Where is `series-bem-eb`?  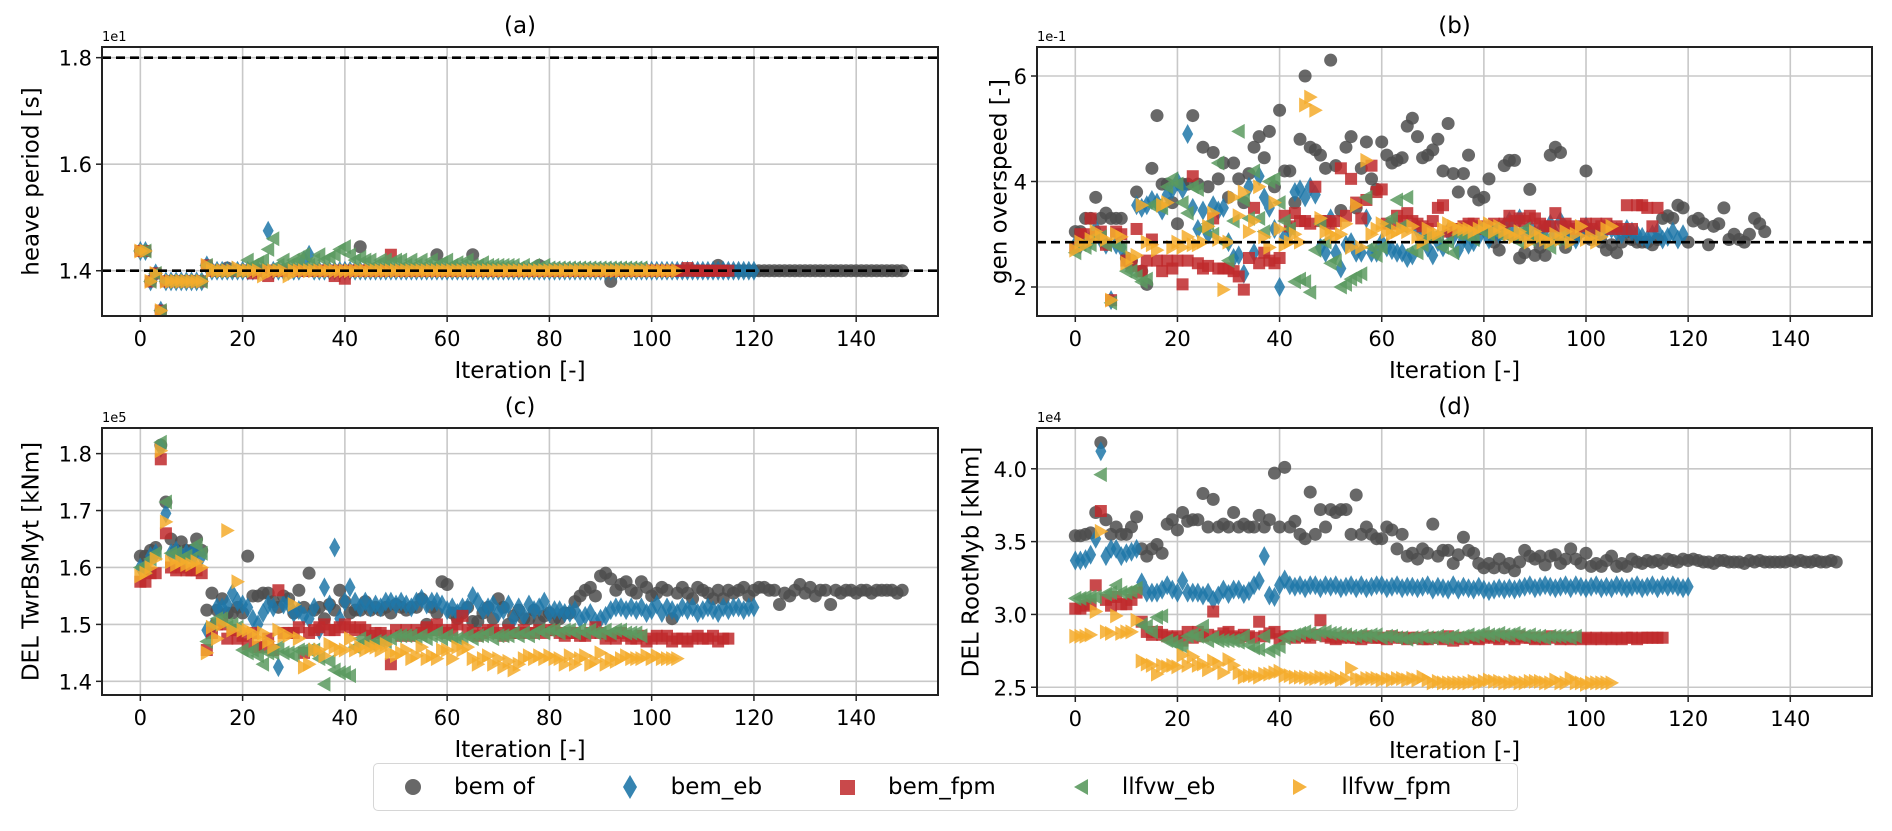 series-bem-eb is located at coordinates (1381, 525).